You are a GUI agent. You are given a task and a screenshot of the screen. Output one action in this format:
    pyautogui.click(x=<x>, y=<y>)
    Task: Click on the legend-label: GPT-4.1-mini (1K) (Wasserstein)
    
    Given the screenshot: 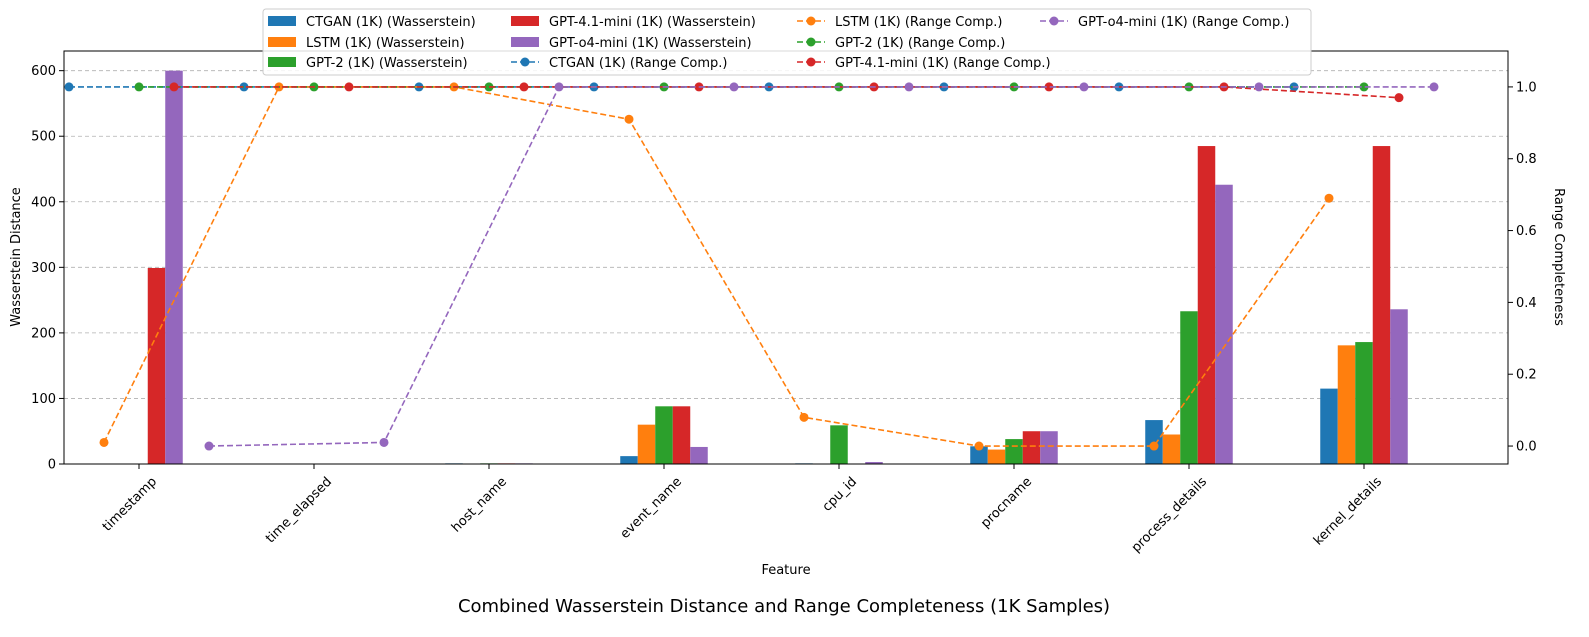 What is the action you would take?
    pyautogui.click(x=652, y=22)
    